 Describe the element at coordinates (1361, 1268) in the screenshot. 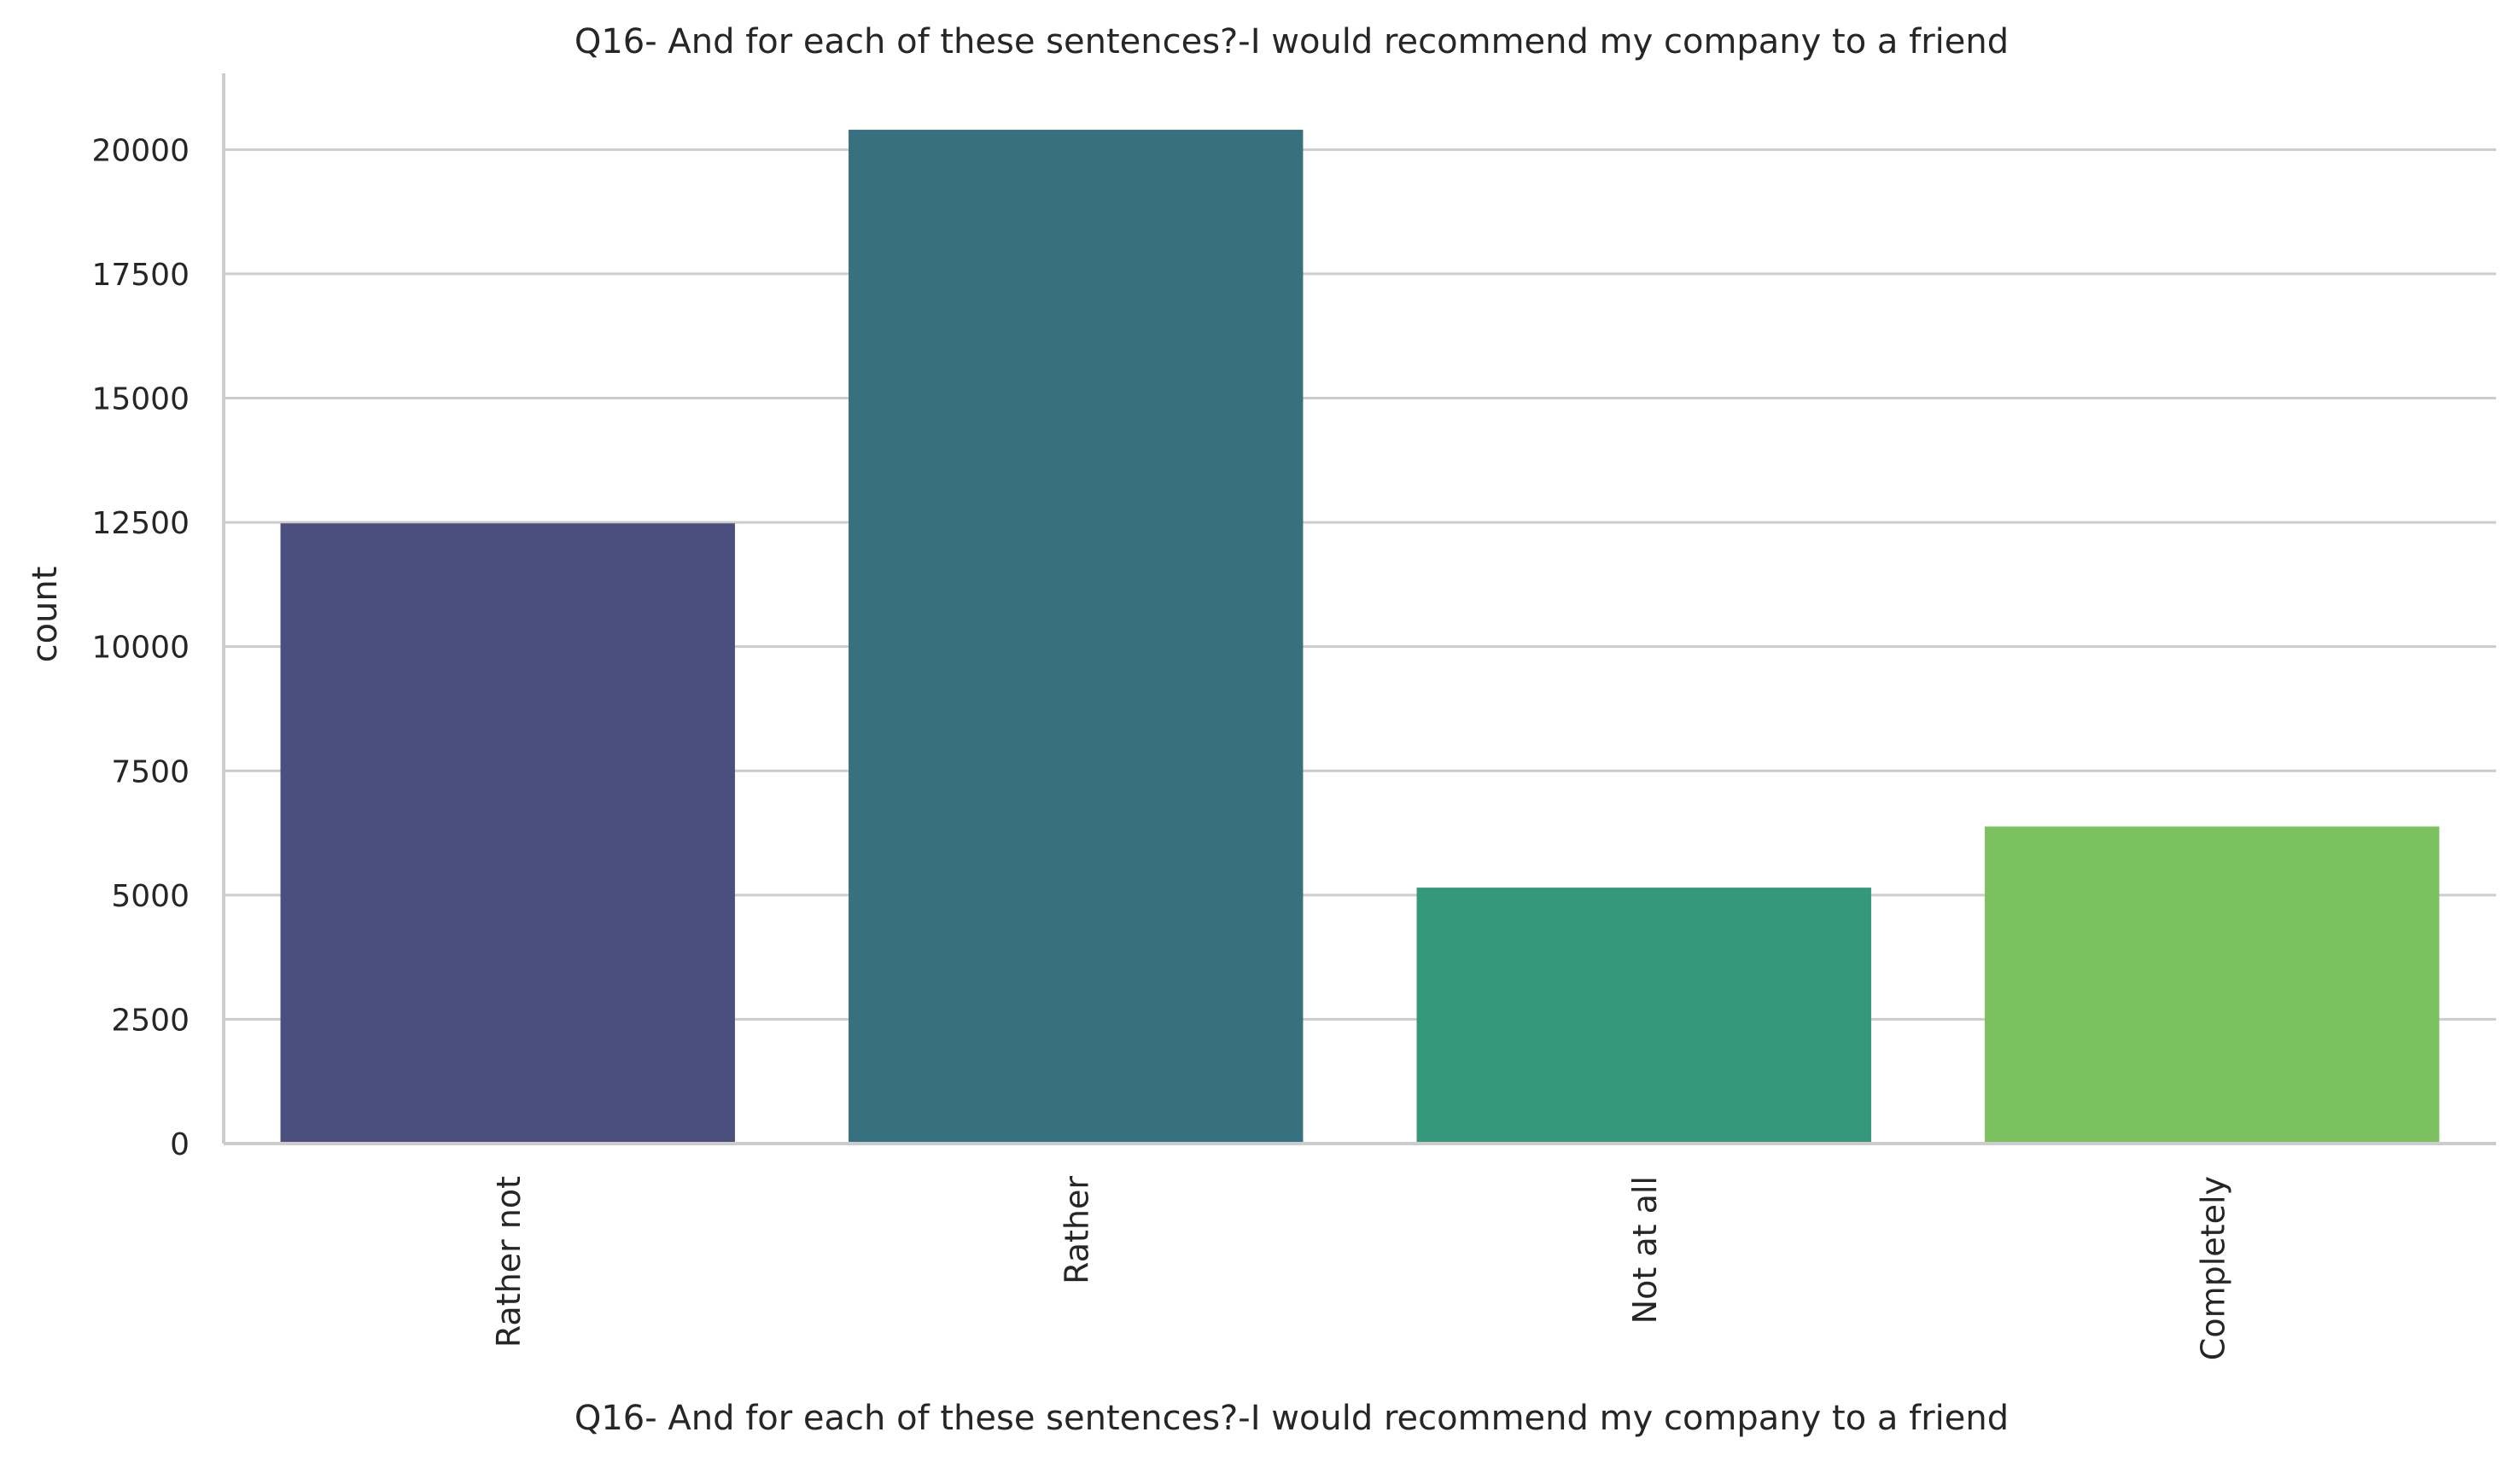

I see `x-tick-labels: Rather not Rather Not at all Completely` at that location.